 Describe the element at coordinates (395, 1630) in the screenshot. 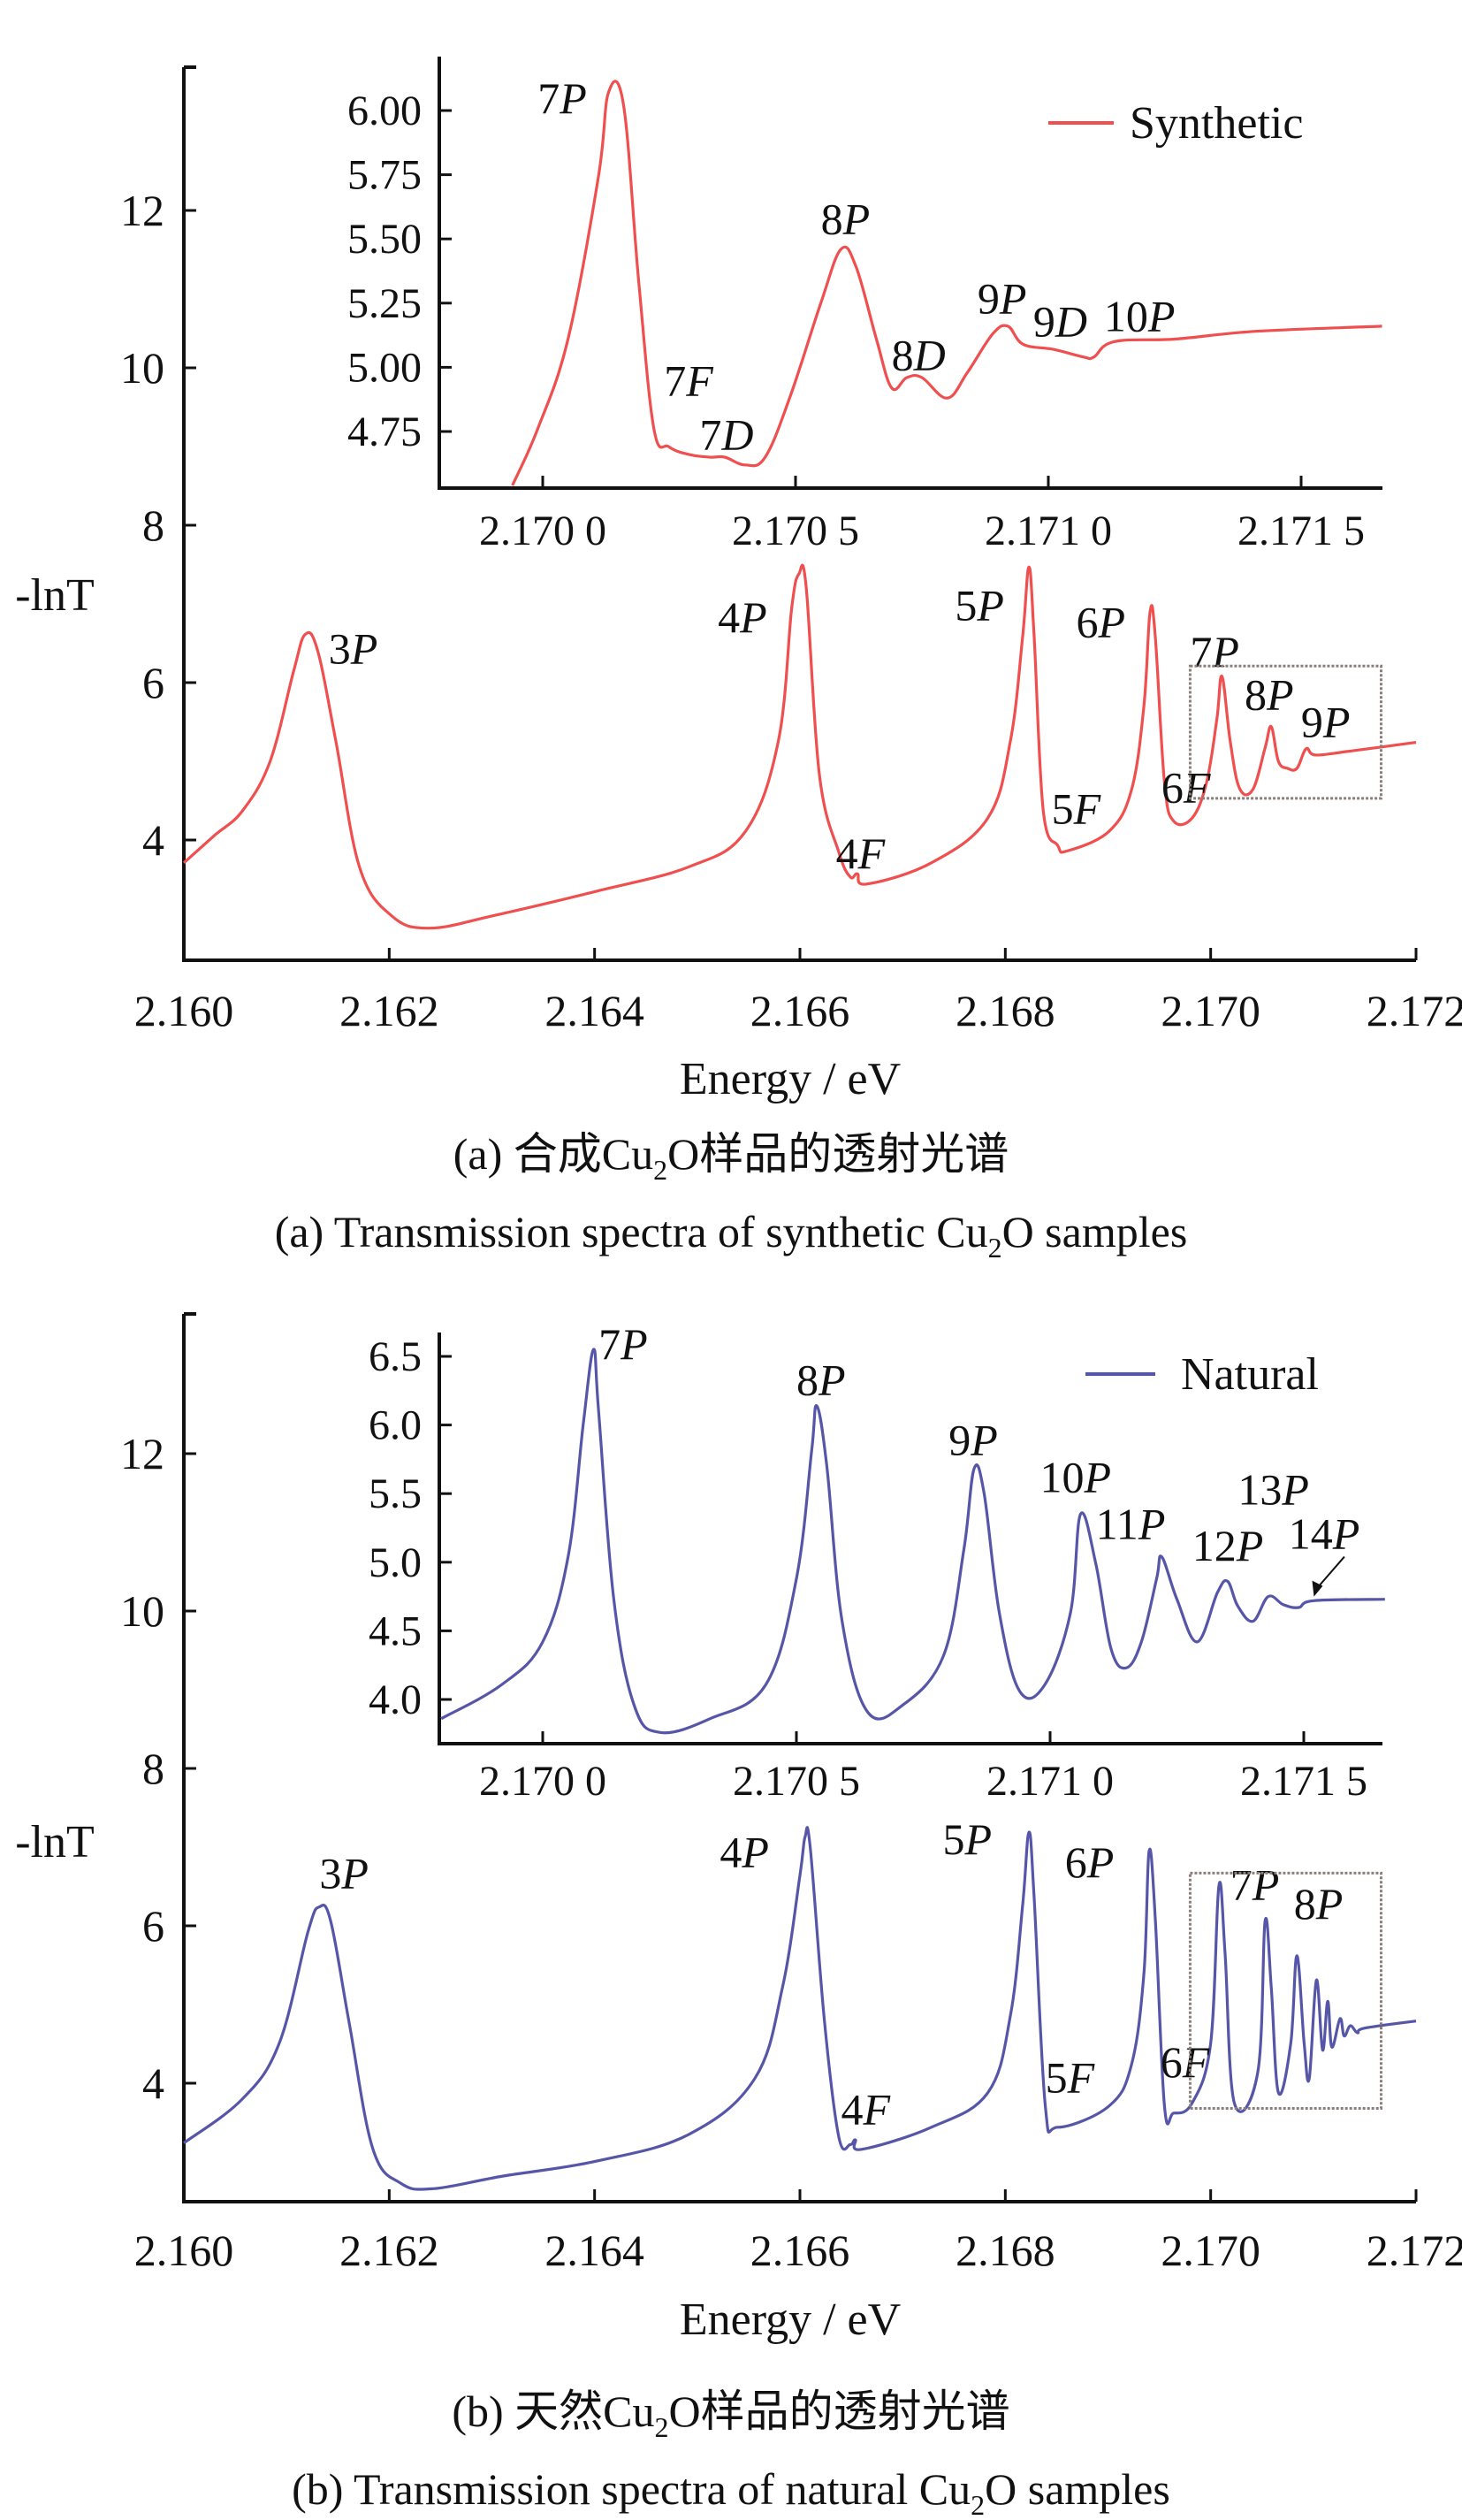

I see `inset-y-tick-label: 4.5` at that location.